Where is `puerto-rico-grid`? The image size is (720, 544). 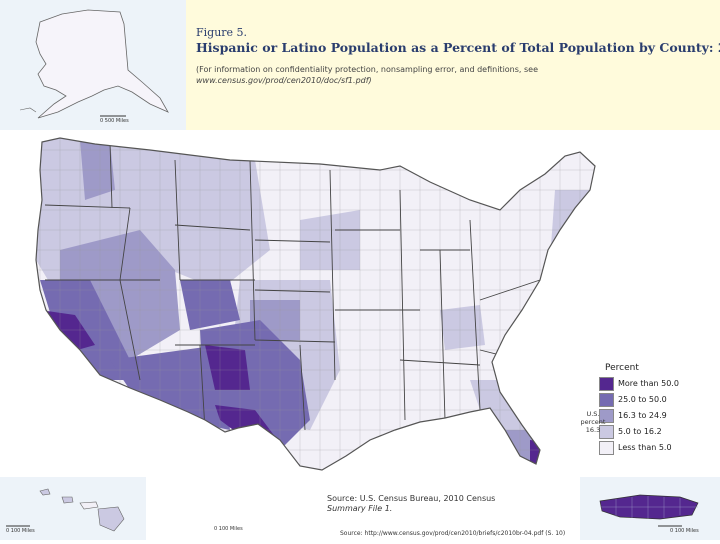
puerto-rico-grid is located at coordinates (649, 507).